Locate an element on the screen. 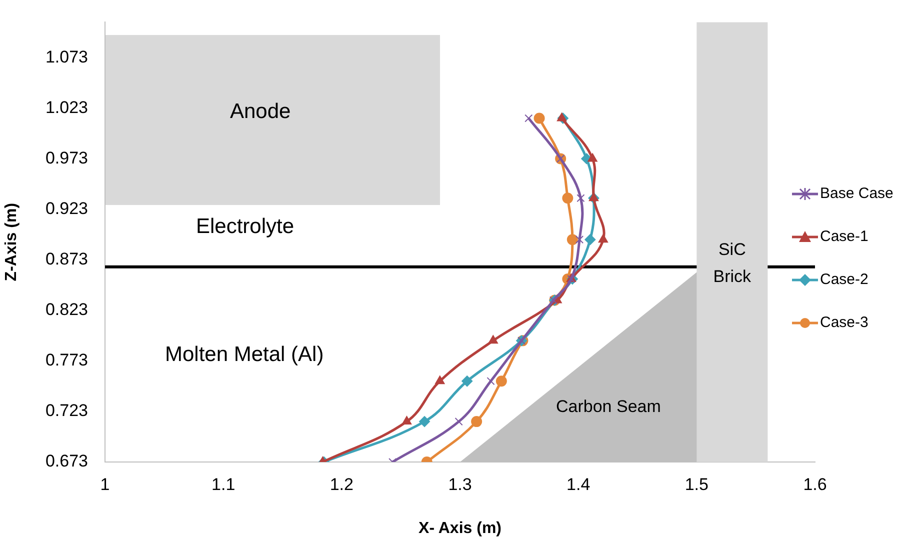  x-tick-label: 1.4 is located at coordinates (578, 484).